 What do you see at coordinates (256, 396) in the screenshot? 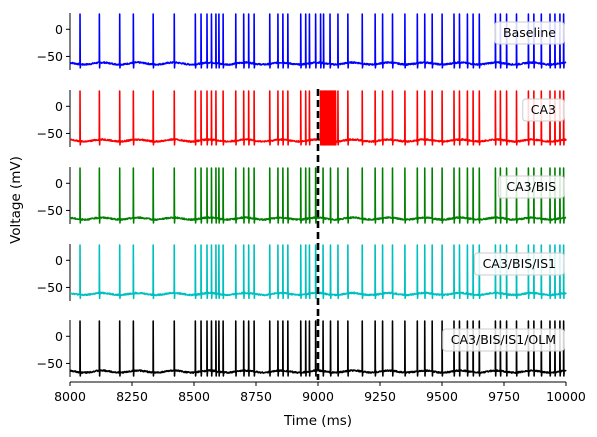
I see `x-tick-label: 8750` at bounding box center [256, 396].